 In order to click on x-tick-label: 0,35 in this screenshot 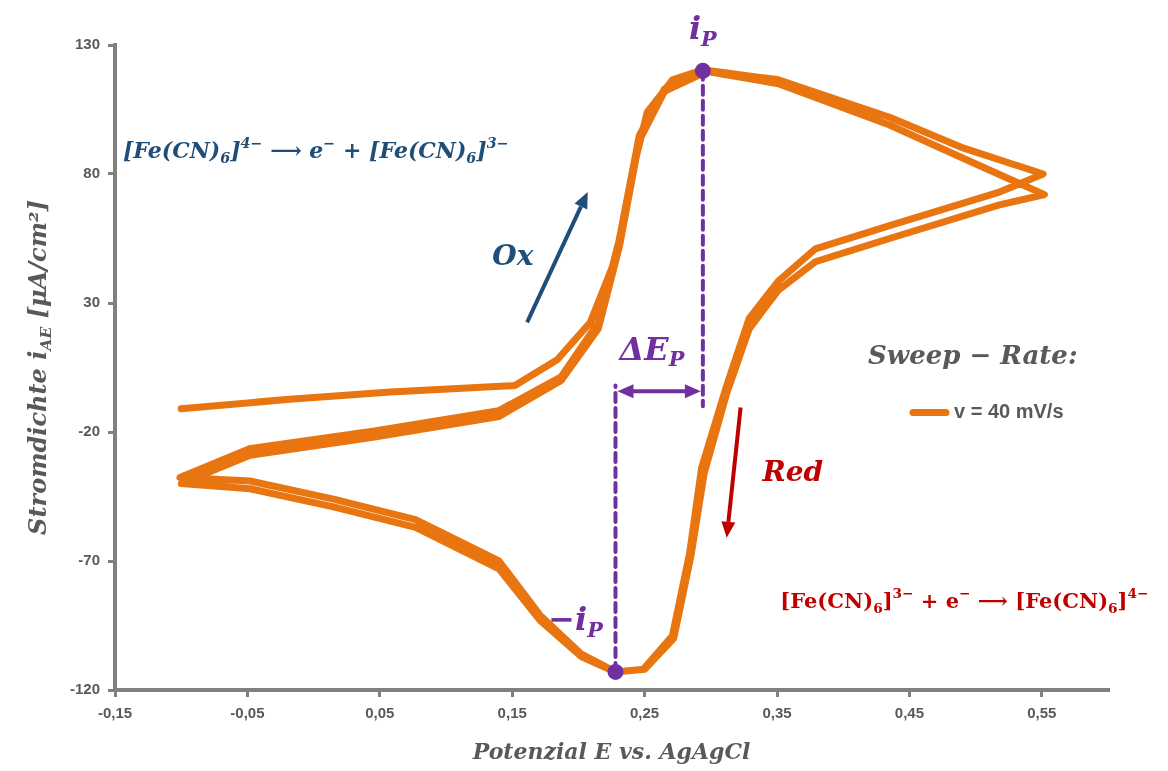, I will do `click(777, 713)`.